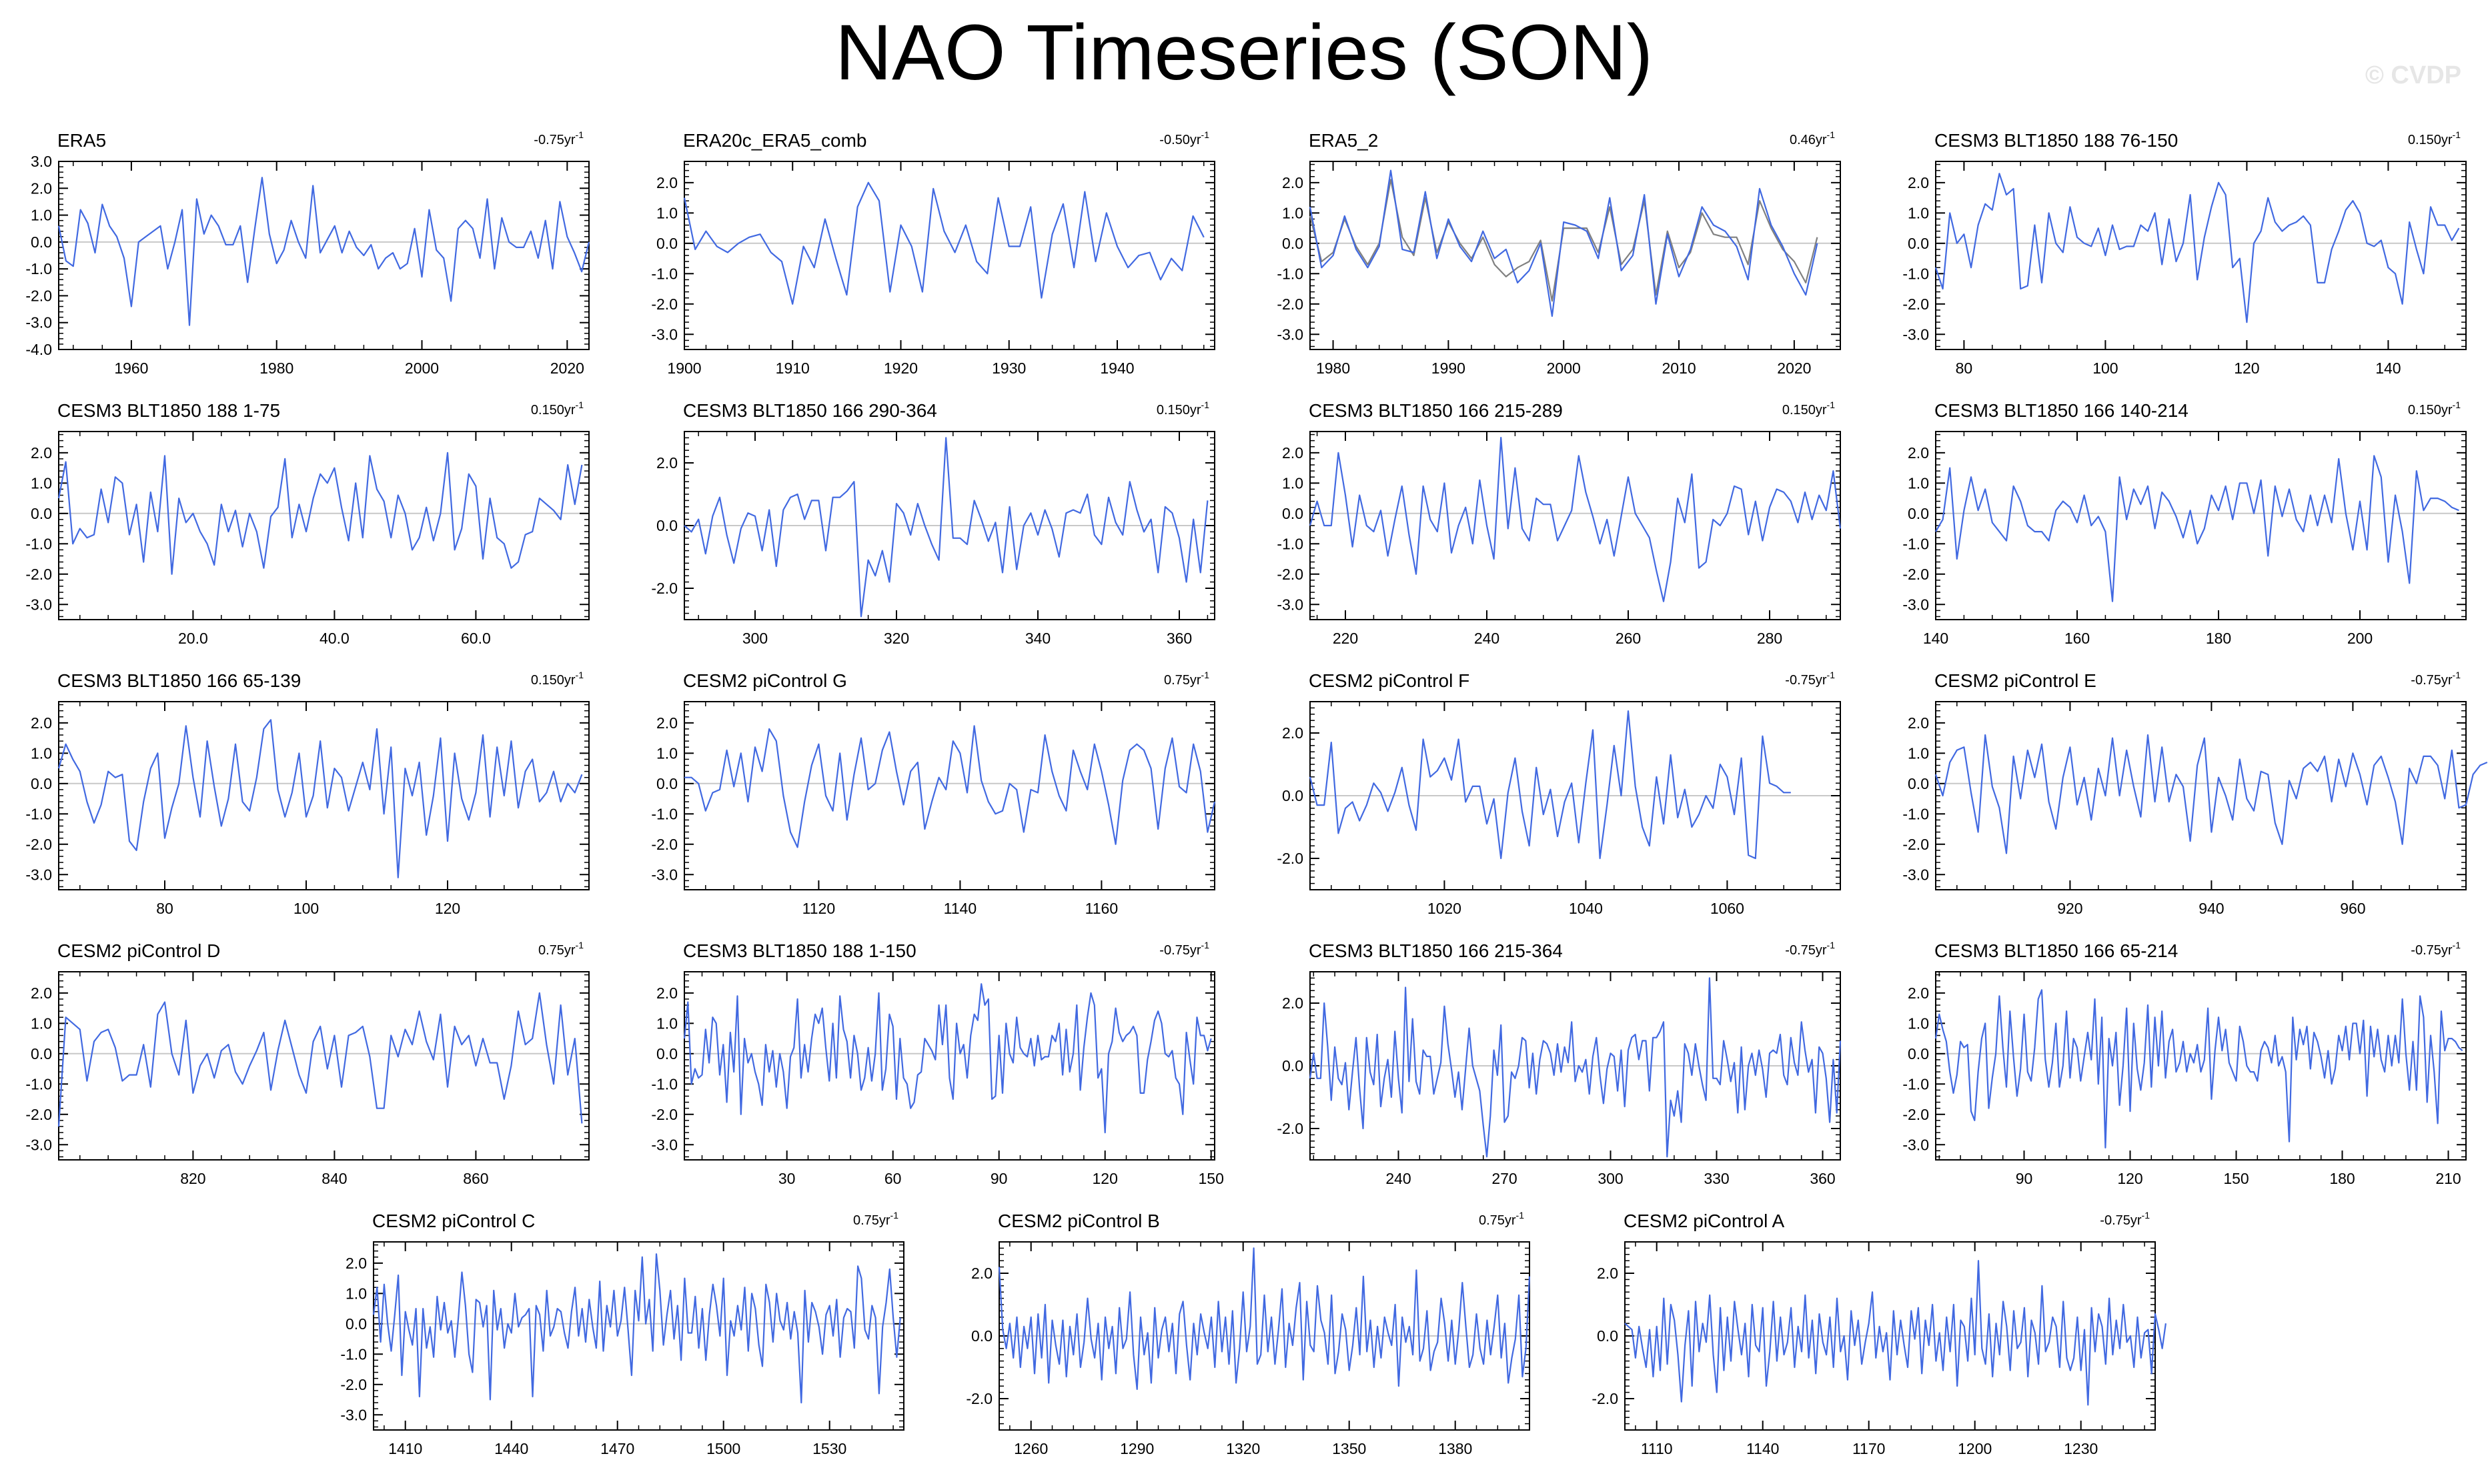 The image size is (2488, 1484). I want to click on x-tick-label: 360, so click(1822, 1178).